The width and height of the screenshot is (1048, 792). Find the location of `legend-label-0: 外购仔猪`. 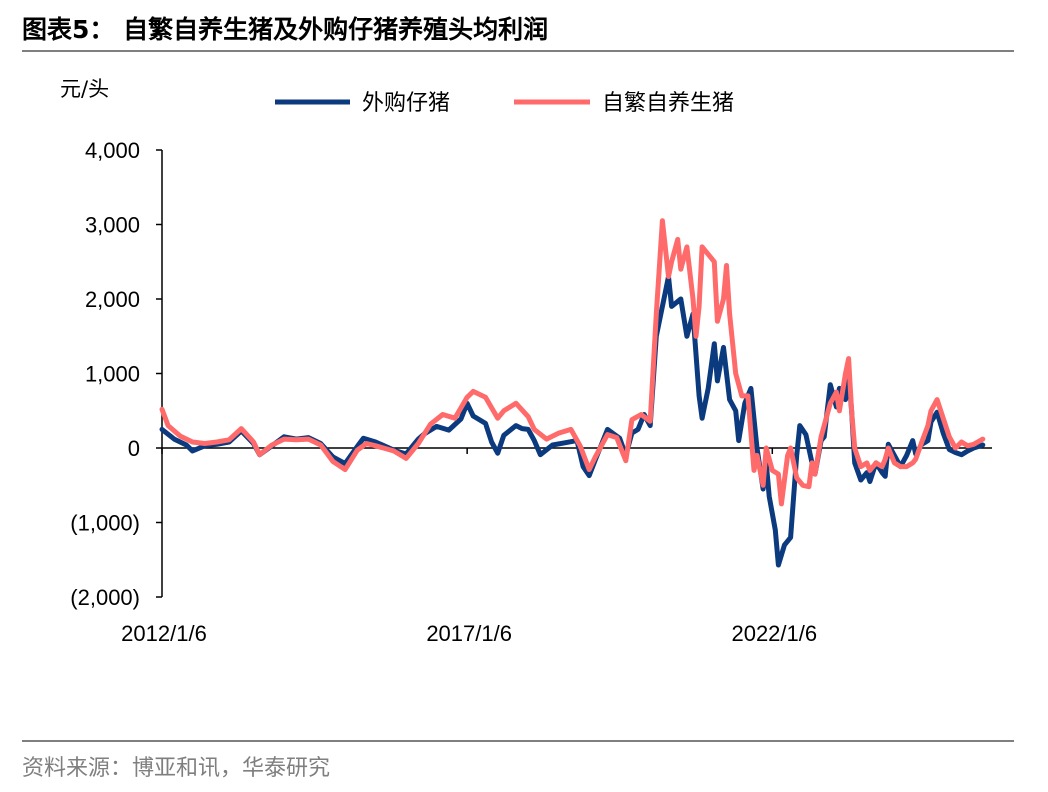

legend-label-0: 外购仔猪 is located at coordinates (406, 103).